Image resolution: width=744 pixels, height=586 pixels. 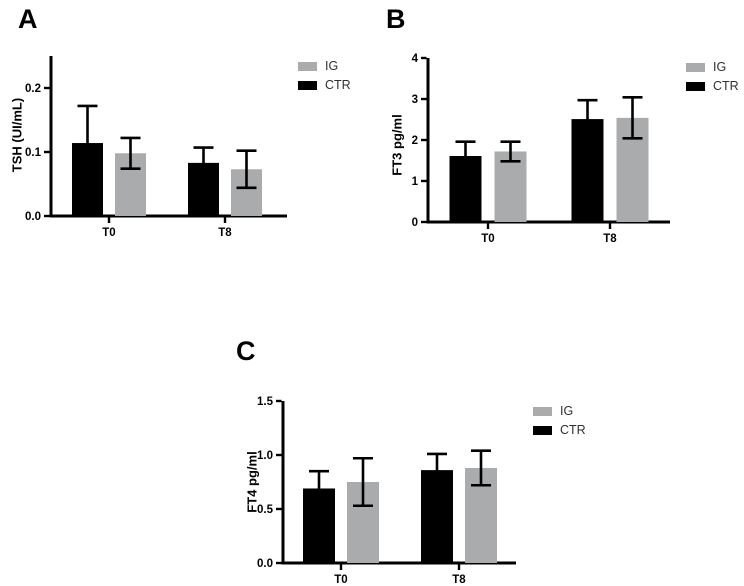 What do you see at coordinates (712, 76) in the screenshot?
I see `panel-b-legend: IG CTR` at bounding box center [712, 76].